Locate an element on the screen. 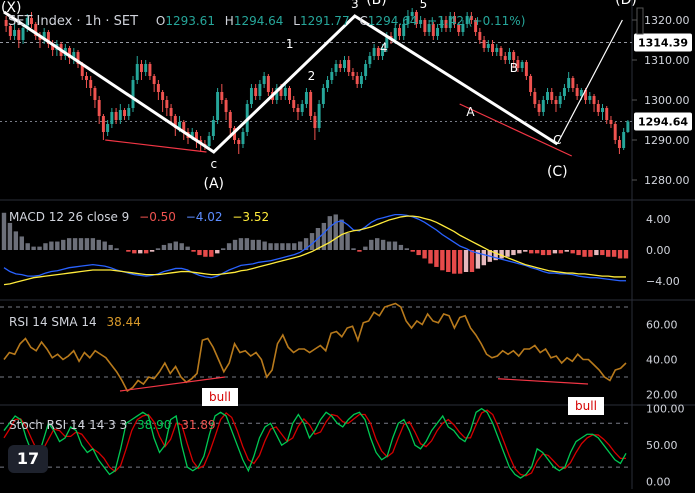  change-value: +1.42 (+0.11%) is located at coordinates (476, 21).